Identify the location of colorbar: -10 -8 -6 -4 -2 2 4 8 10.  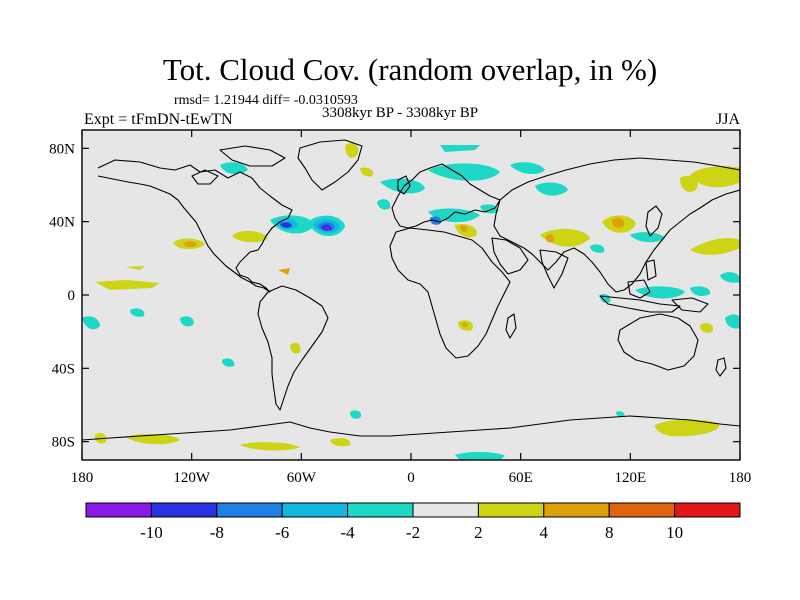
(413, 522).